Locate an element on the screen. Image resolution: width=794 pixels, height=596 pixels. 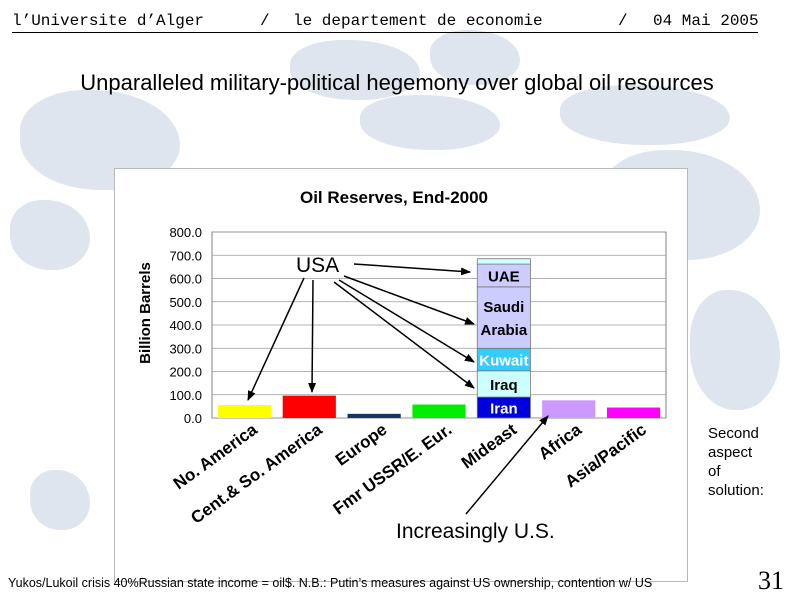
side-note-line: of is located at coordinates (714, 471).